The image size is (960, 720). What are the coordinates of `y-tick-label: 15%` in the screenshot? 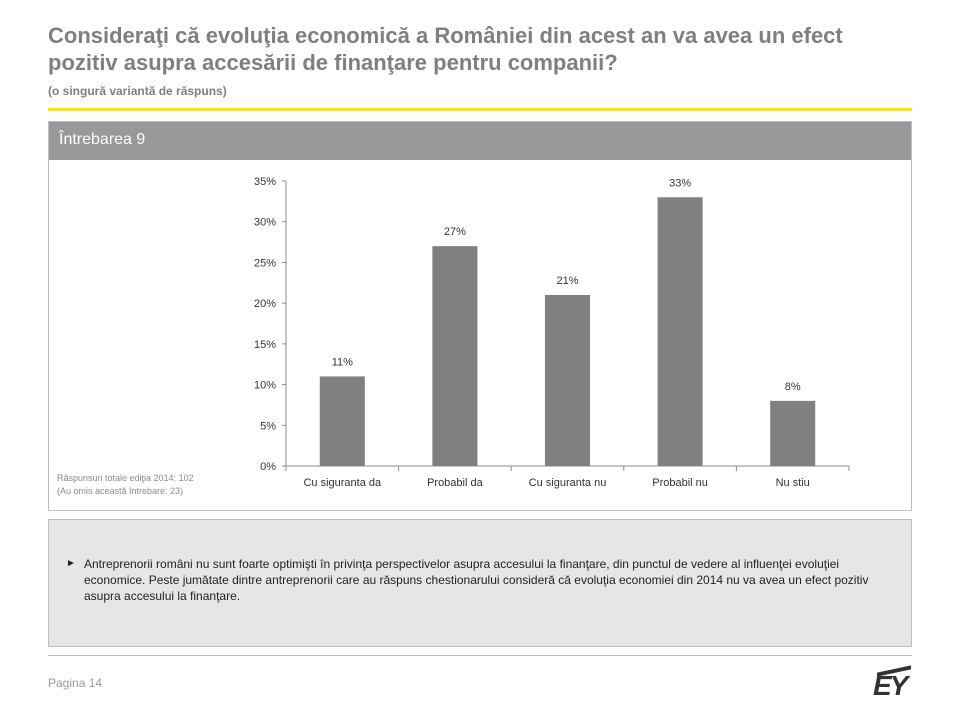 It's located at (265, 345).